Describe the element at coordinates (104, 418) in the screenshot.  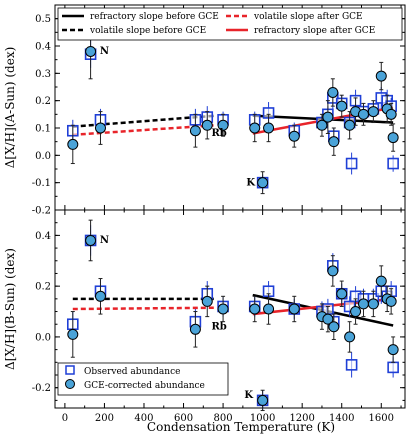
I see `x-tick-label: 200` at that location.